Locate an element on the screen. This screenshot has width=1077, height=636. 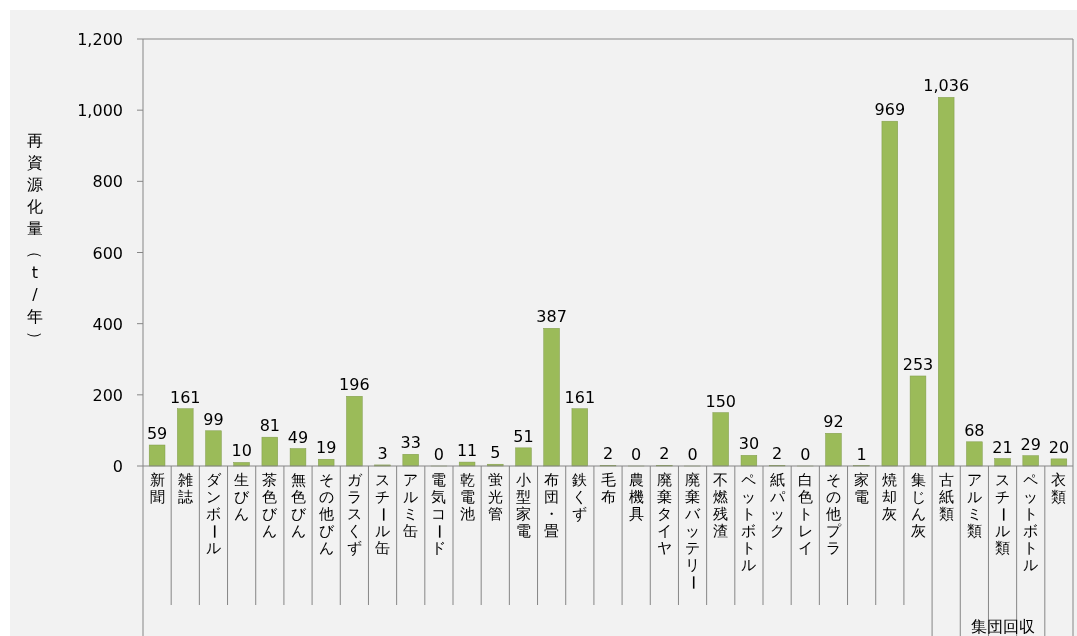
x-tick-label: ダンボール is located at coordinates (213, 514).